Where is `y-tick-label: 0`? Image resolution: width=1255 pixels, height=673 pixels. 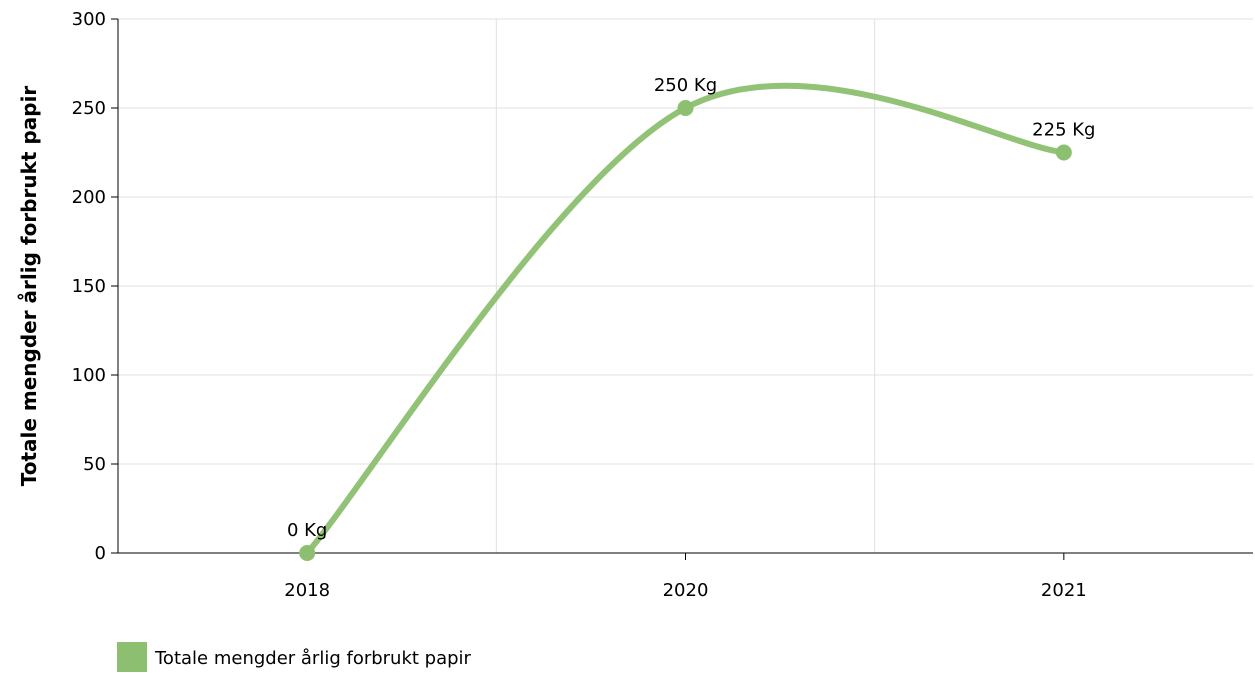
y-tick-label: 0 is located at coordinates (100, 553).